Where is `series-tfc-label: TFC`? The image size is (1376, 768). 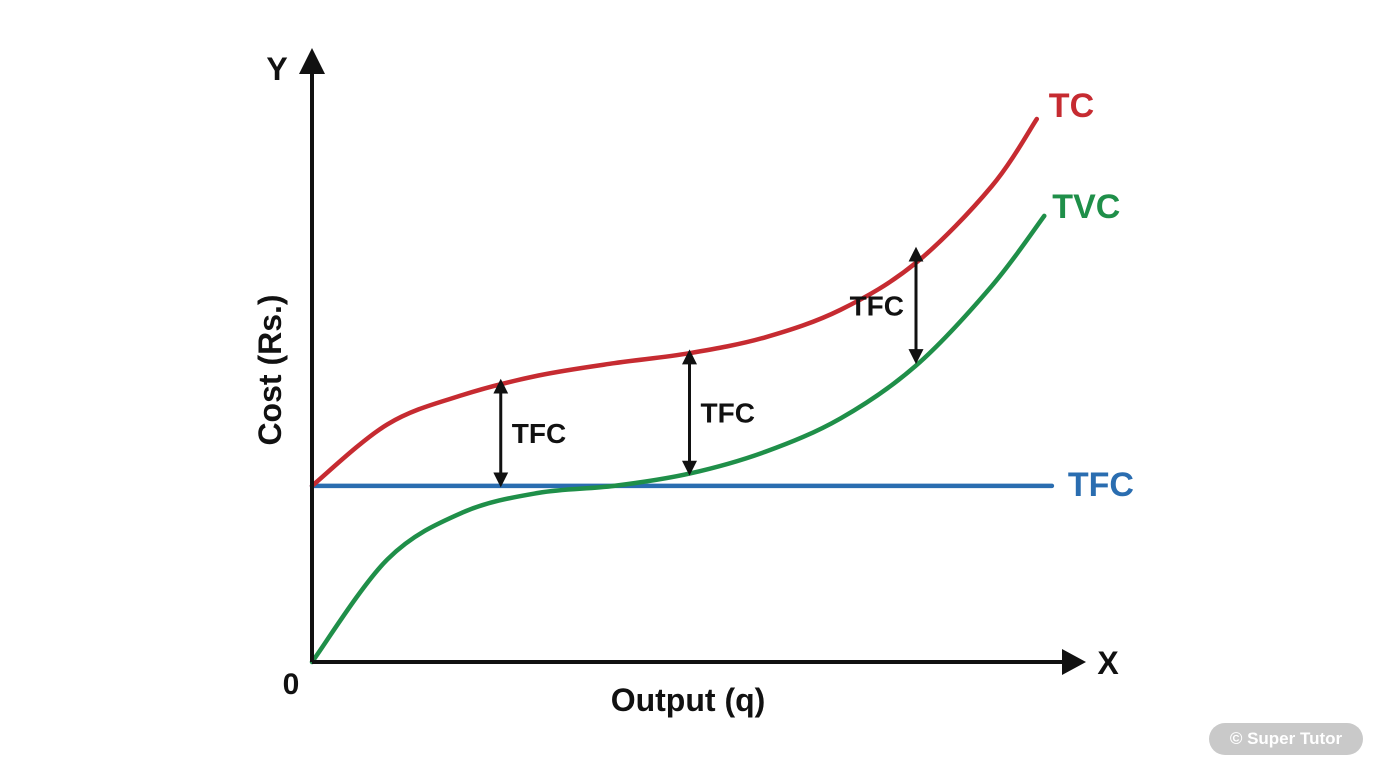
series-tfc-label: TFC is located at coordinates (1101, 485).